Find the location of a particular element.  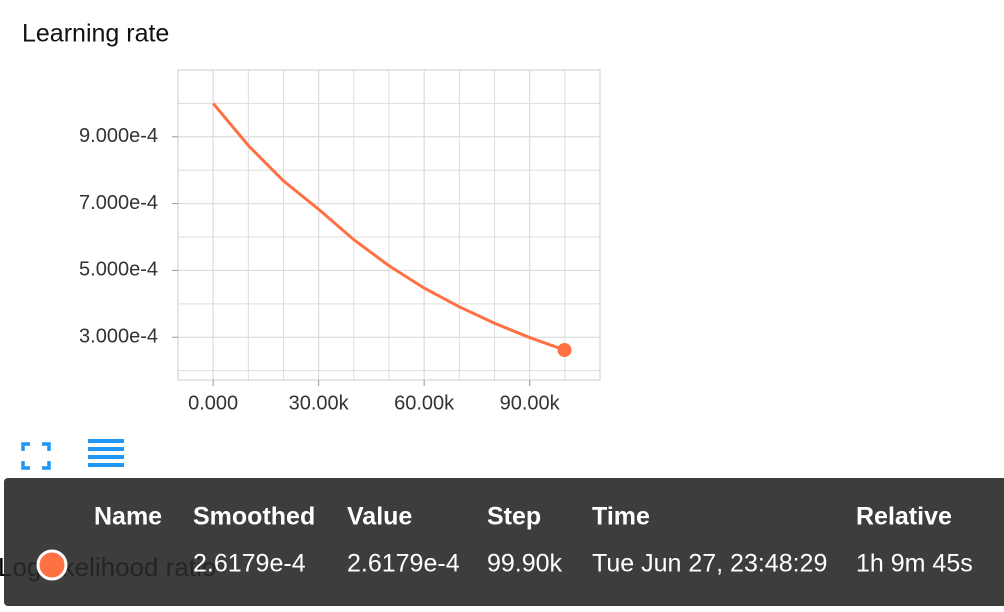

icon-path is located at coordinates (36, 456).